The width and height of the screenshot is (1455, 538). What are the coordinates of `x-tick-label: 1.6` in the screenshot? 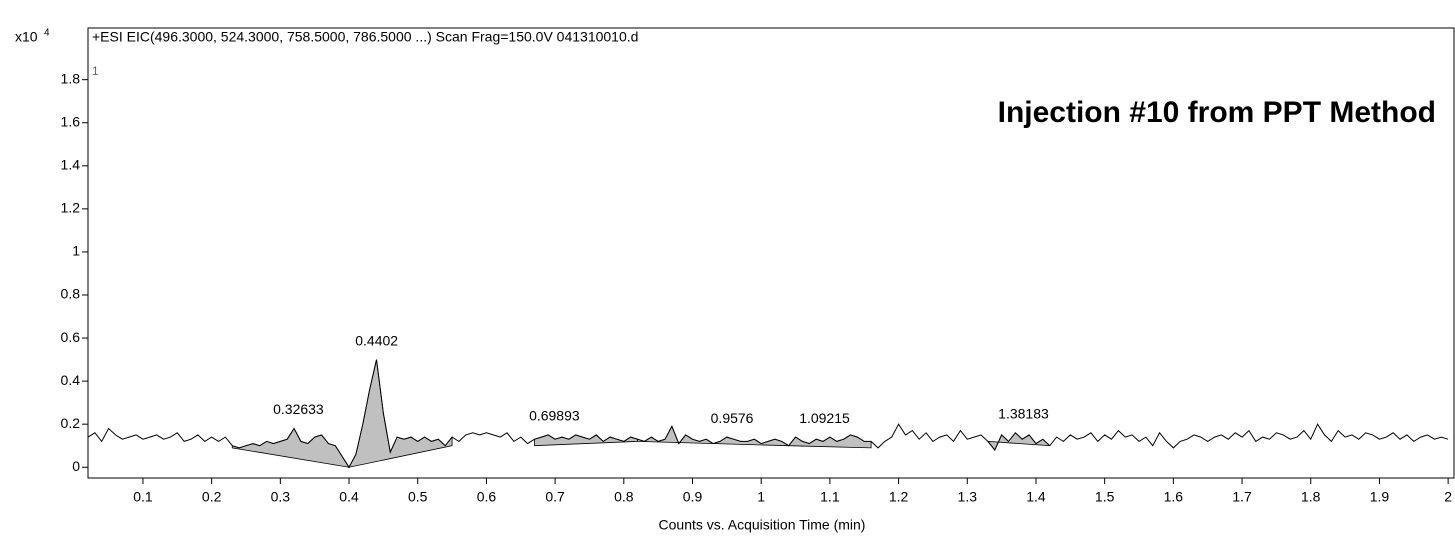 It's located at (1174, 497).